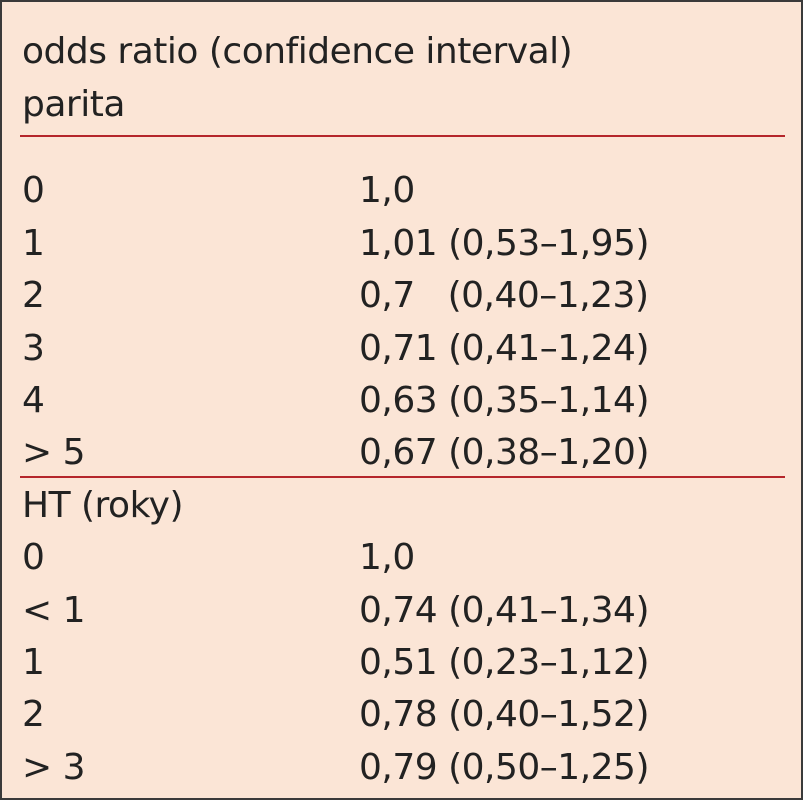 The height and width of the screenshot is (800, 803). Describe the element at coordinates (504, 296) in the screenshot. I see `row-value: 0,7 (0,40–1,23)` at that location.